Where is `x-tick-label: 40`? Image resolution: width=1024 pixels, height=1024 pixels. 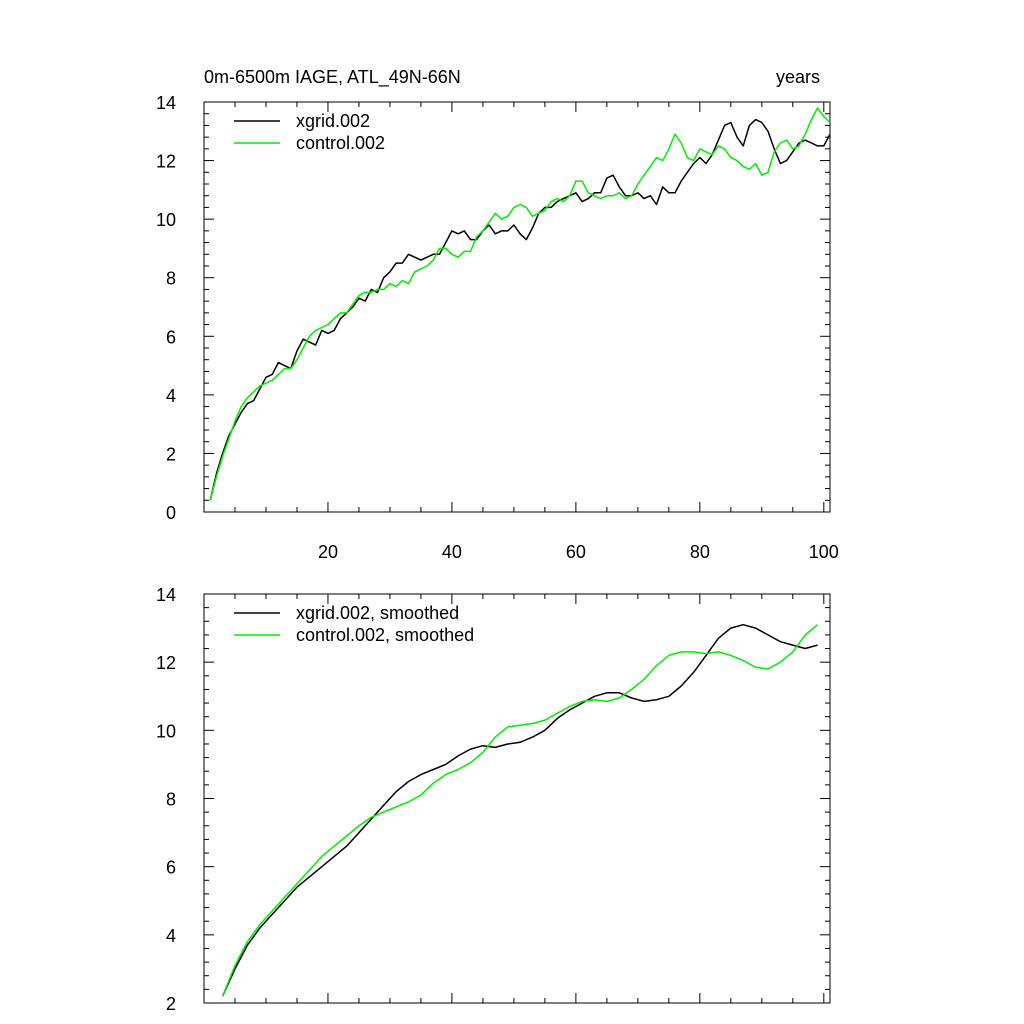 x-tick-label: 40 is located at coordinates (452, 552).